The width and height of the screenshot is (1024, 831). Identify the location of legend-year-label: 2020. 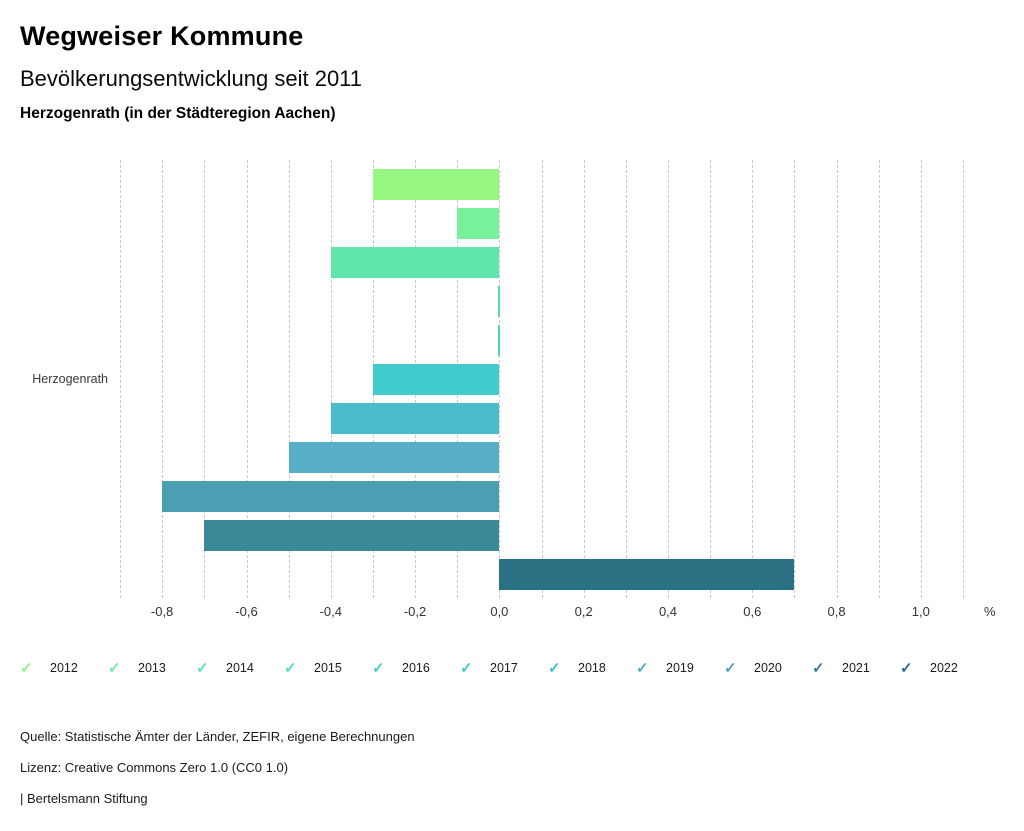
(768, 668).